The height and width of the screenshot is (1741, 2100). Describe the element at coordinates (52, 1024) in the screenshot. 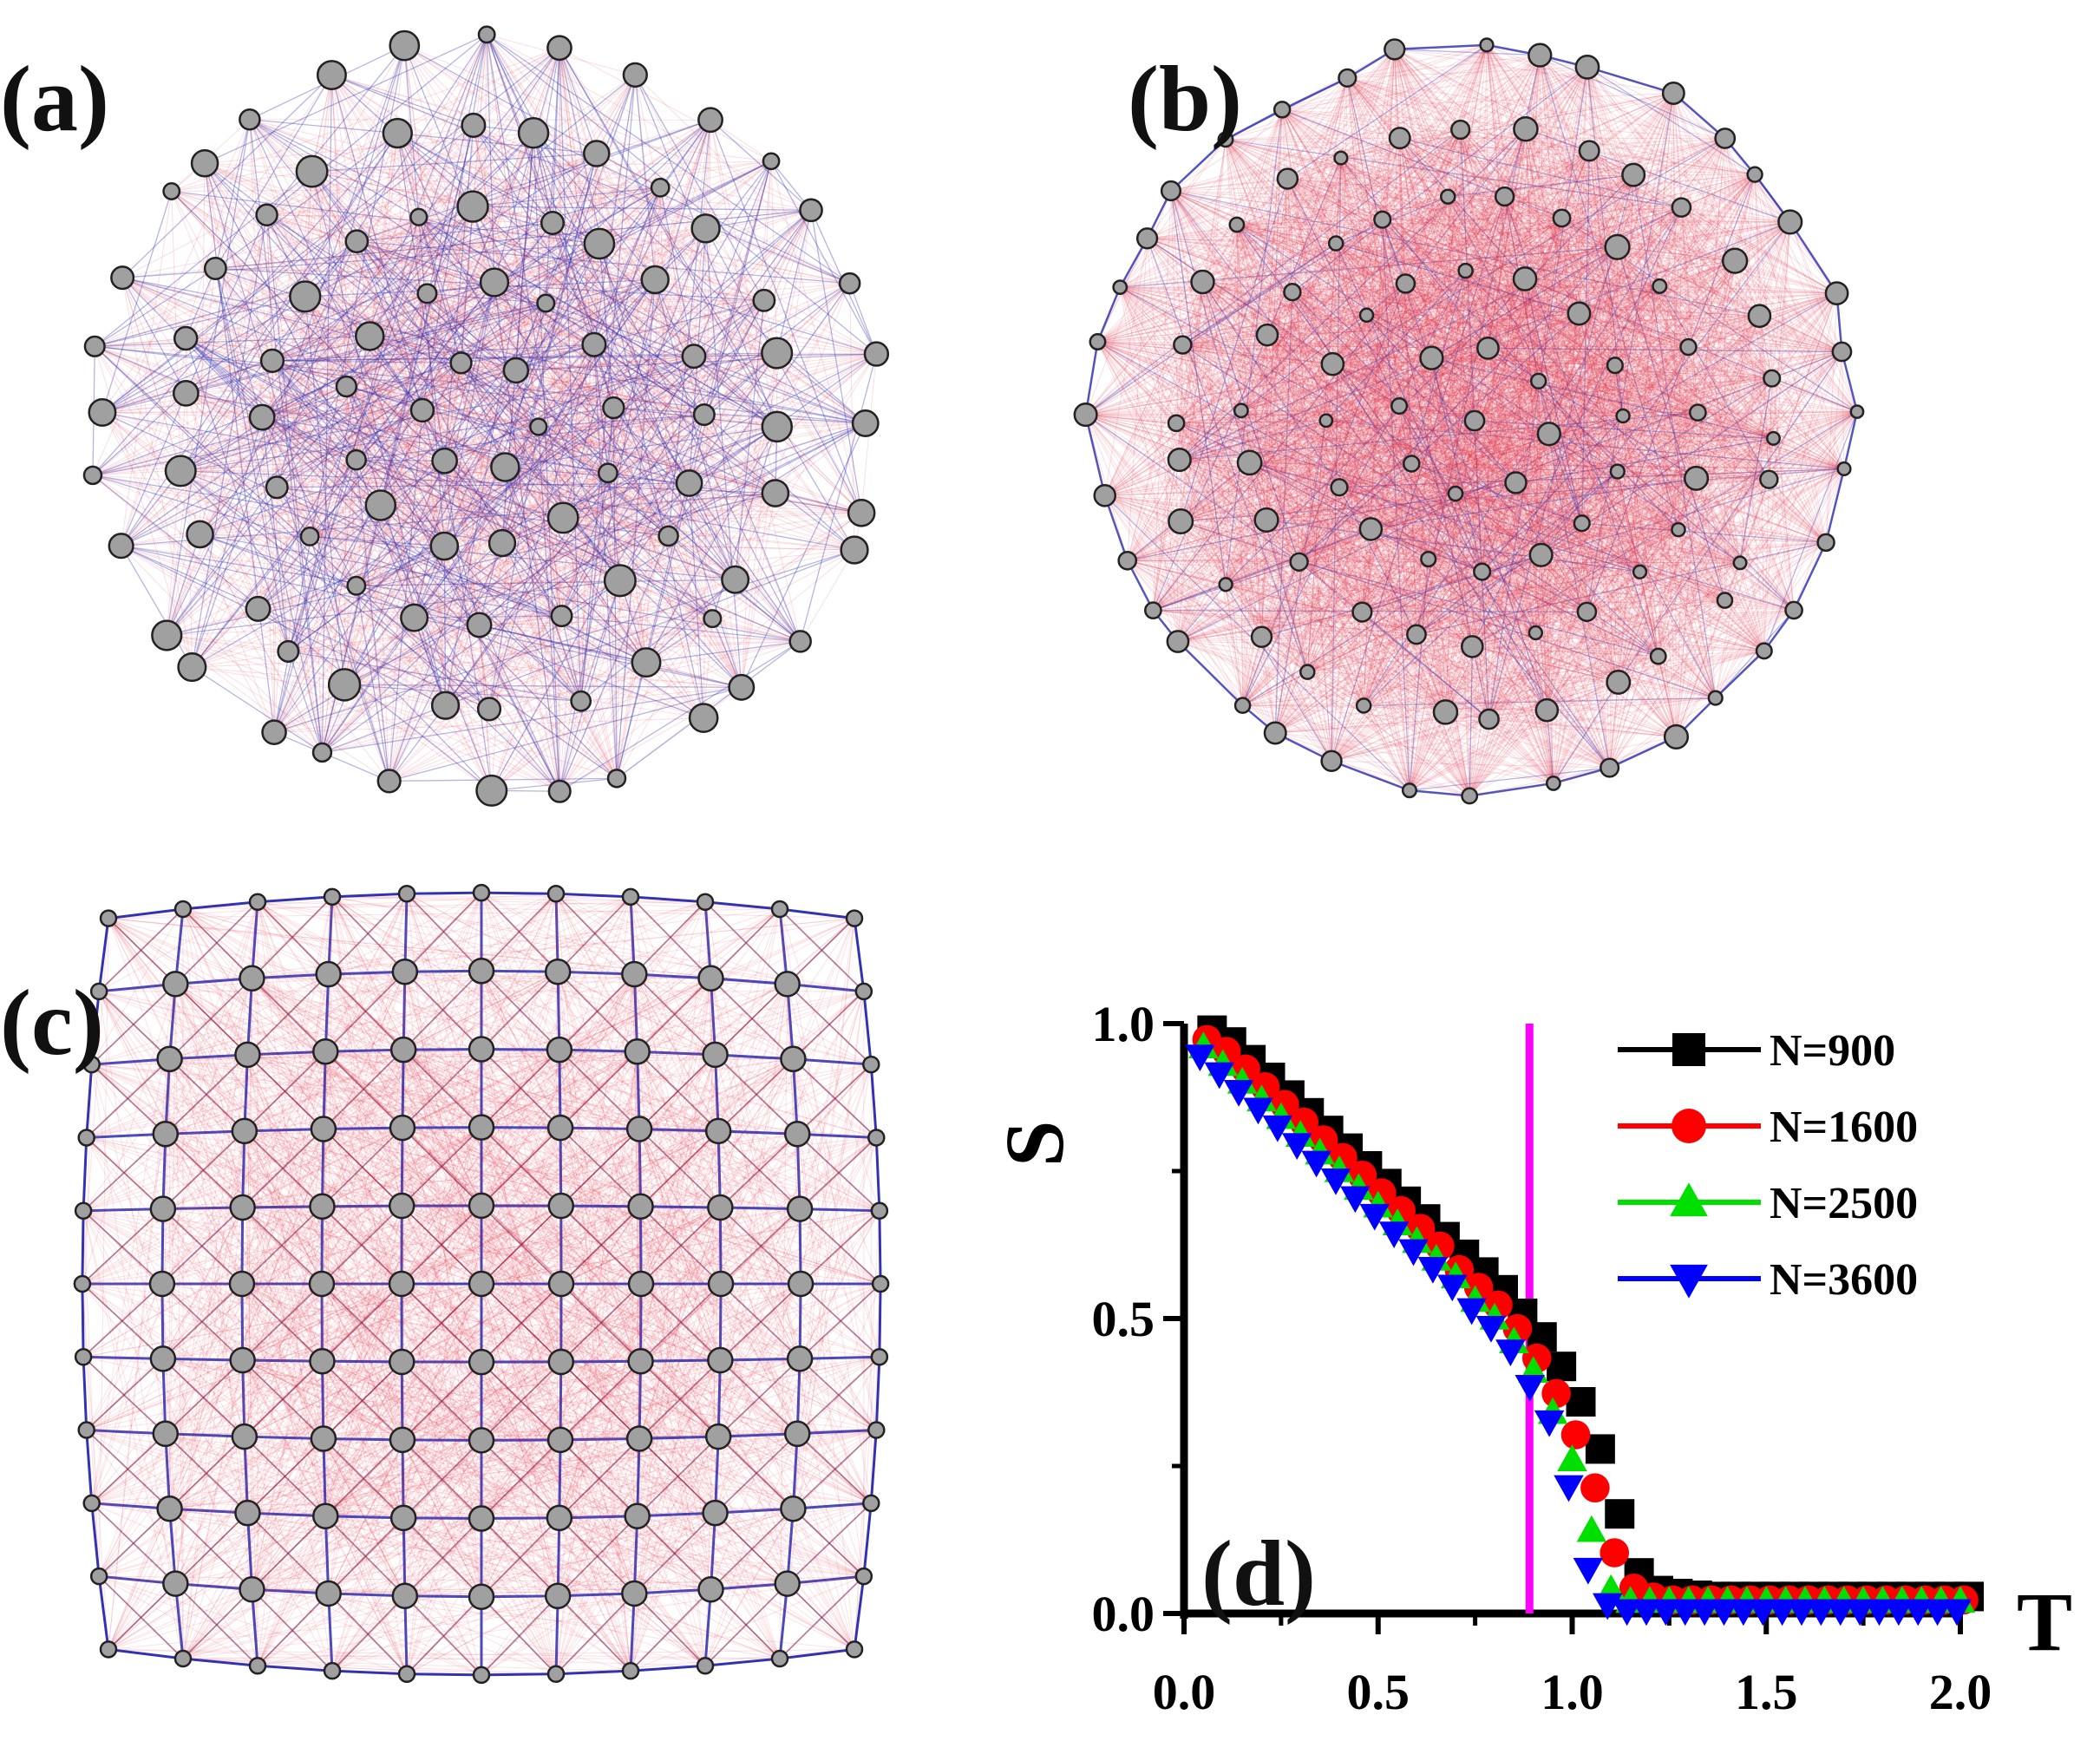

I see `panel-label-c: (c)` at that location.